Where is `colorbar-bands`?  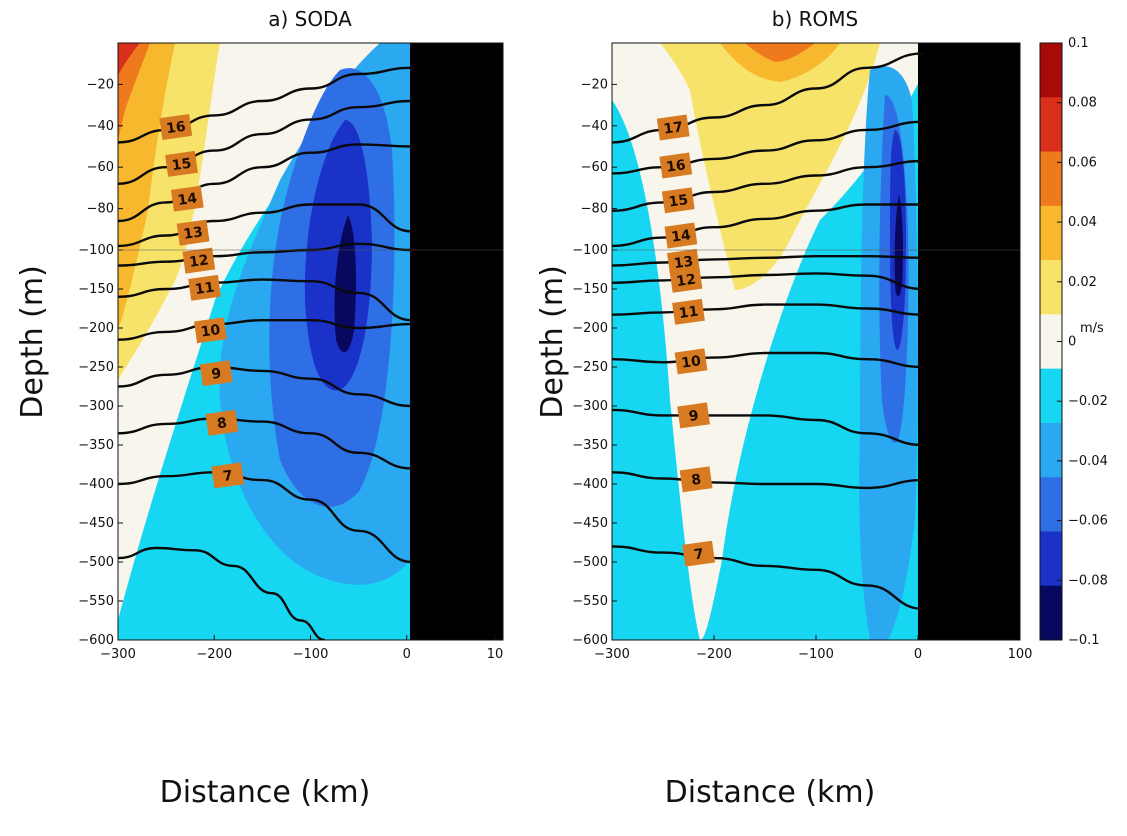
colorbar-bands is located at coordinates (1051, 342).